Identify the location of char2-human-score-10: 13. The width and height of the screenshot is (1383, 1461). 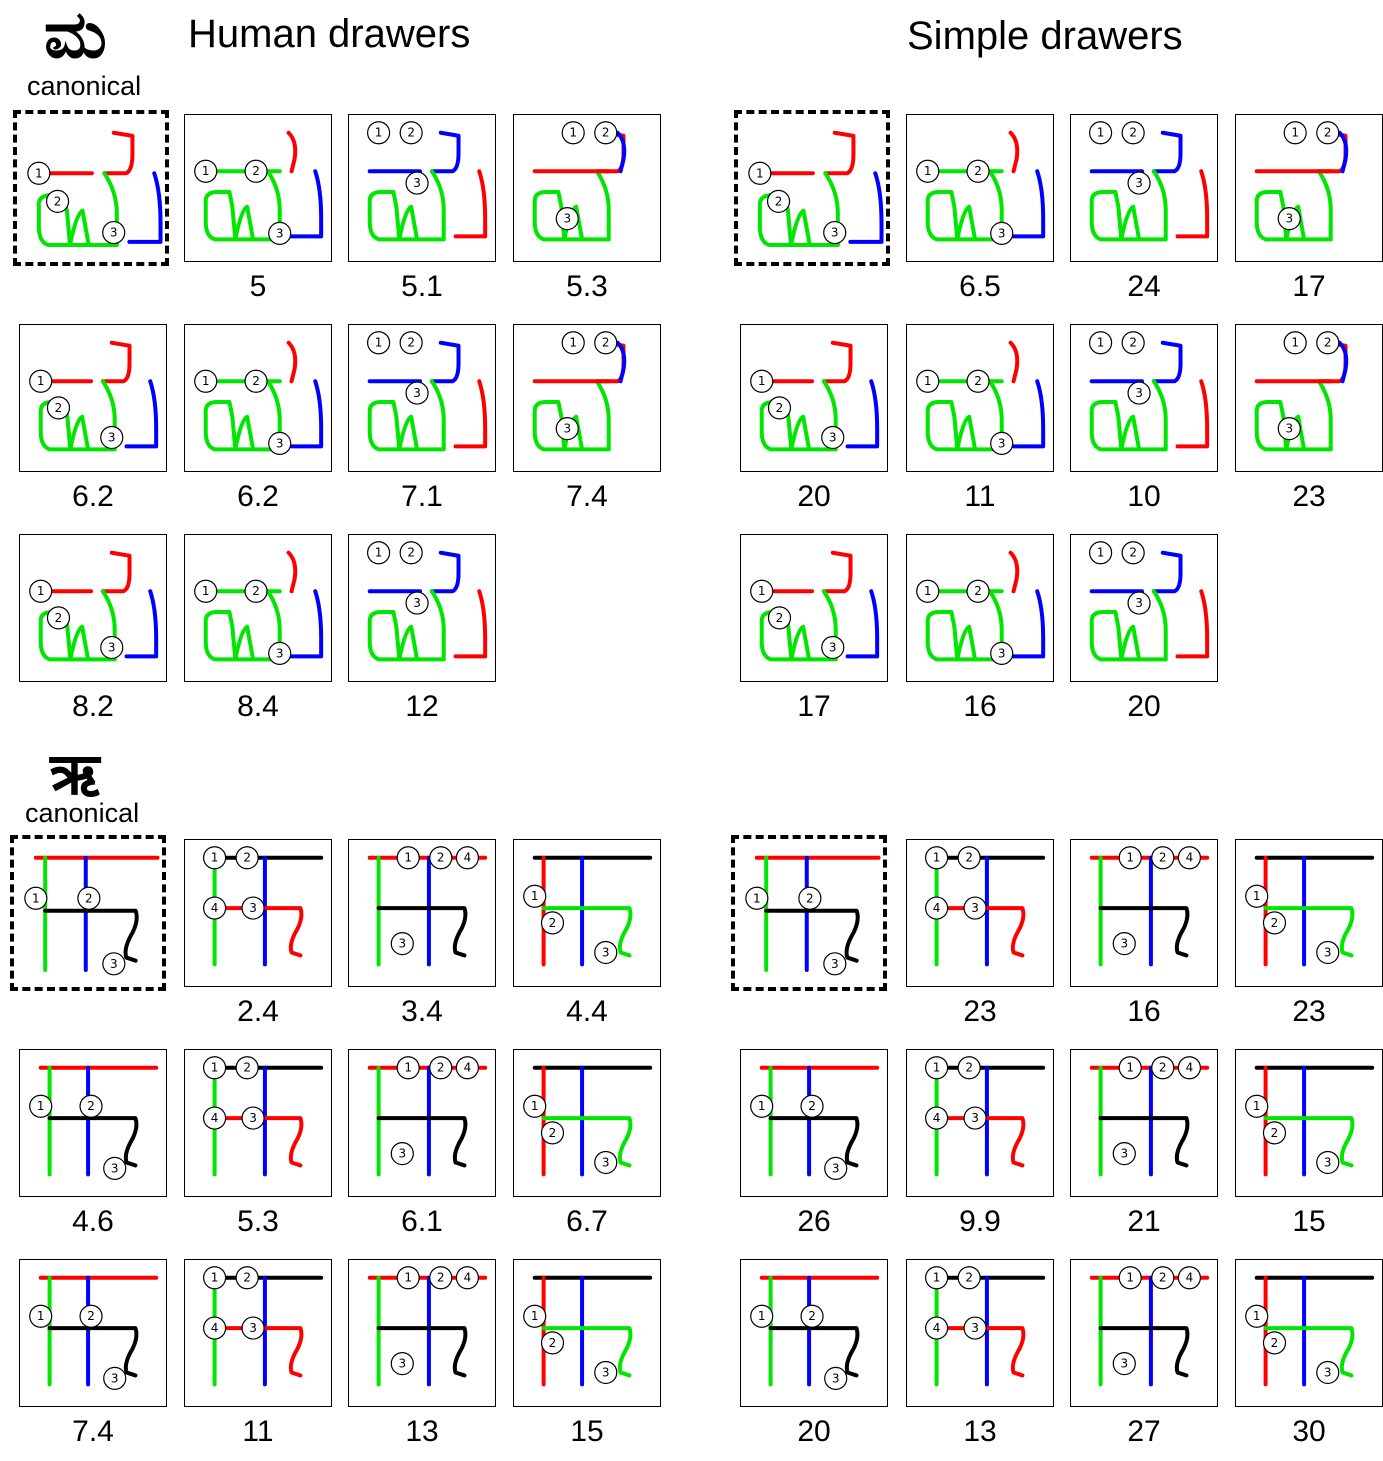
(422, 1431).